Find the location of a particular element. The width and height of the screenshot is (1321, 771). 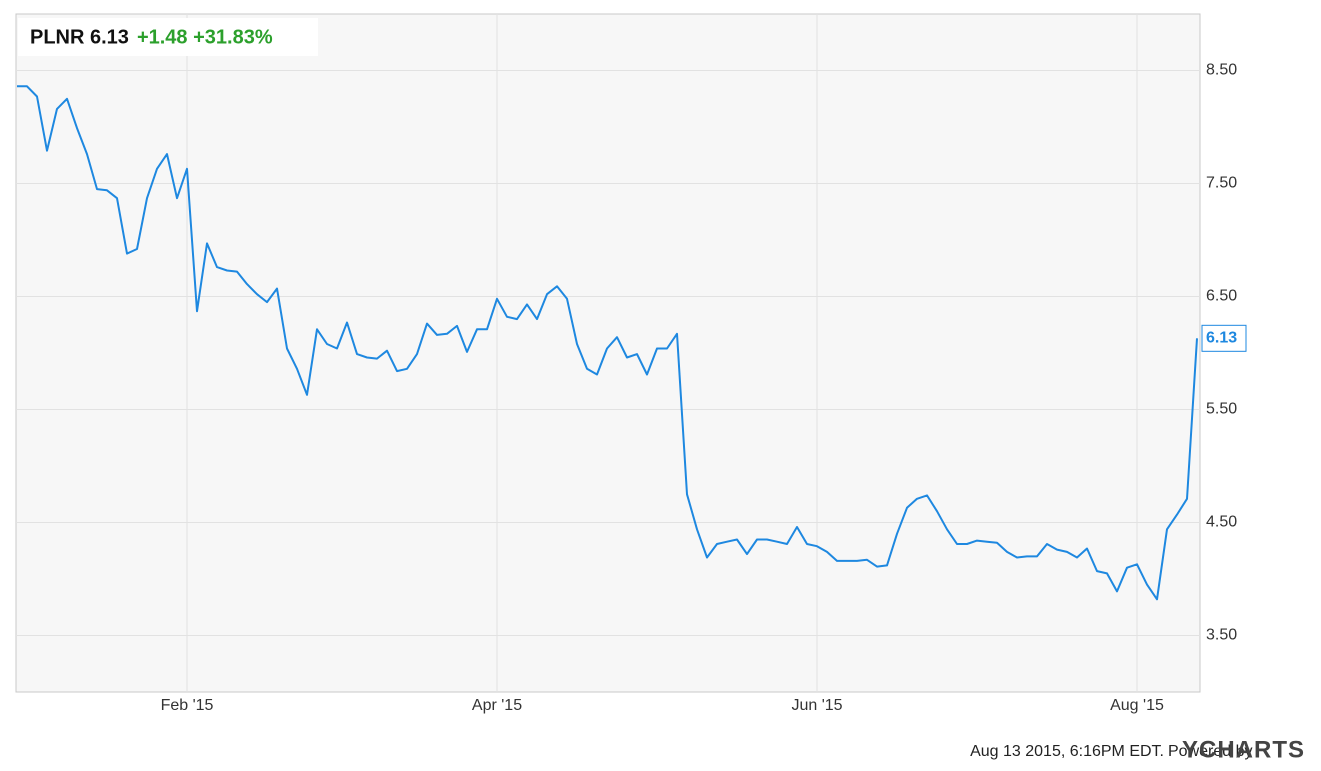

y-tick-label: 6.50 is located at coordinates (1221, 296).